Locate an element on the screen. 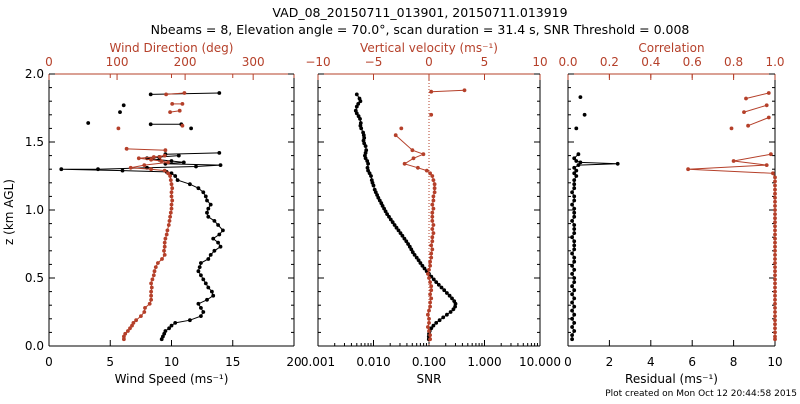 This screenshot has height=404, width=800. bottom-axis-title: SNR is located at coordinates (429, 379).